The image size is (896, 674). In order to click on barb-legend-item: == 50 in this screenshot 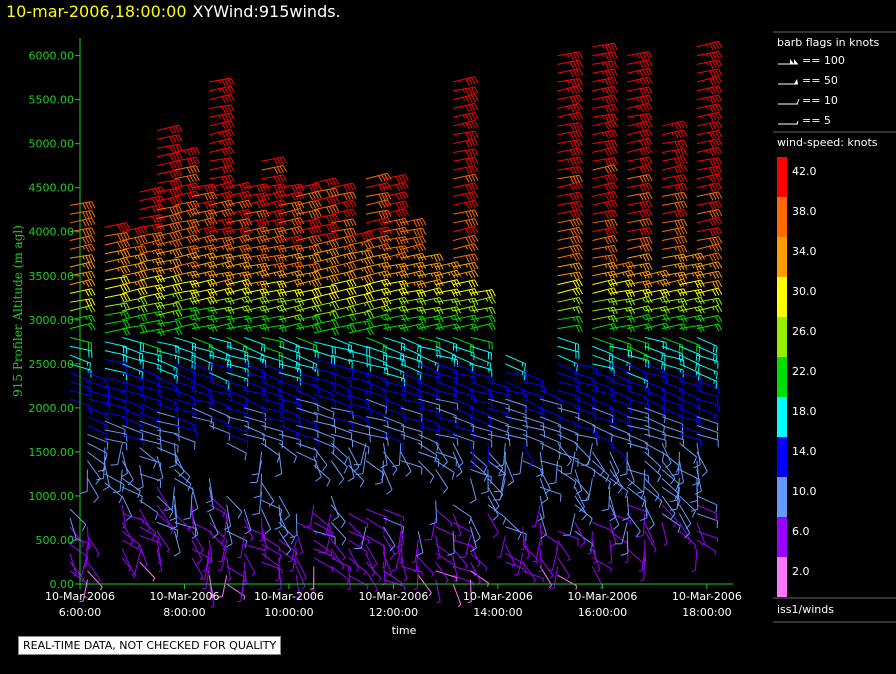, I will do `click(808, 80)`.